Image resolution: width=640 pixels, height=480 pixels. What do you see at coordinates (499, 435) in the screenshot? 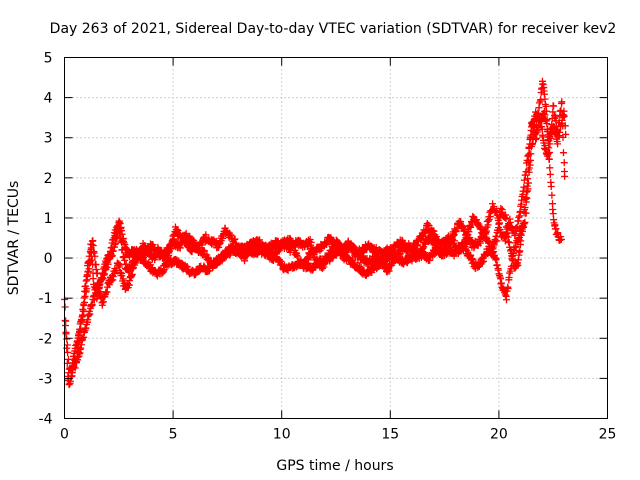
I see `x-tick-label: 20` at bounding box center [499, 435].